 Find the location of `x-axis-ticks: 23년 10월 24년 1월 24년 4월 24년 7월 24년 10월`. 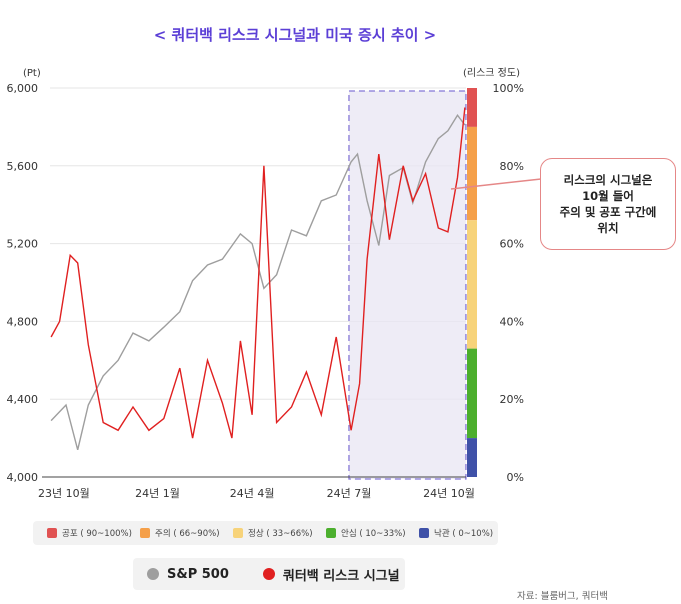

x-axis-ticks: 23년 10월 24년 1월 24년 4월 24년 7월 24년 10월 is located at coordinates (256, 493).